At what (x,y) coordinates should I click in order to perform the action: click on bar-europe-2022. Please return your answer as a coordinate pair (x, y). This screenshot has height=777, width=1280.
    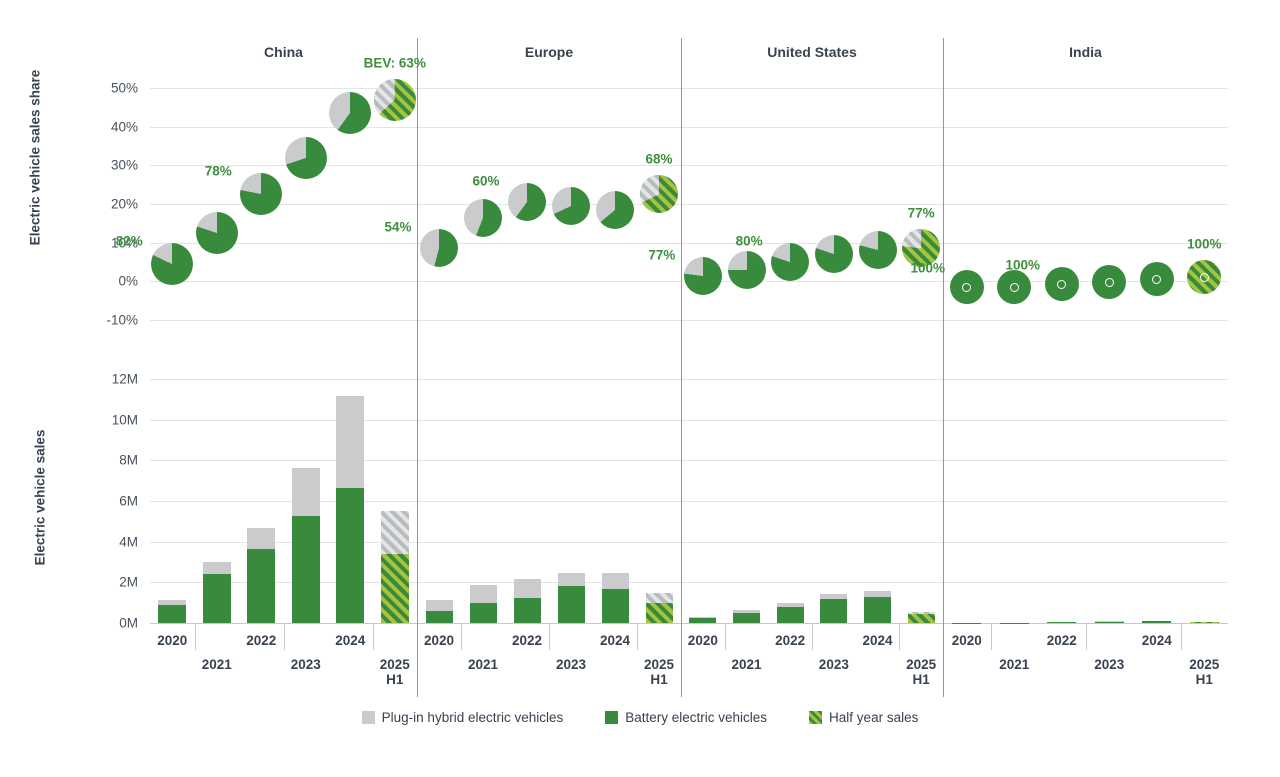
    Looking at the image, I should click on (527, 600).